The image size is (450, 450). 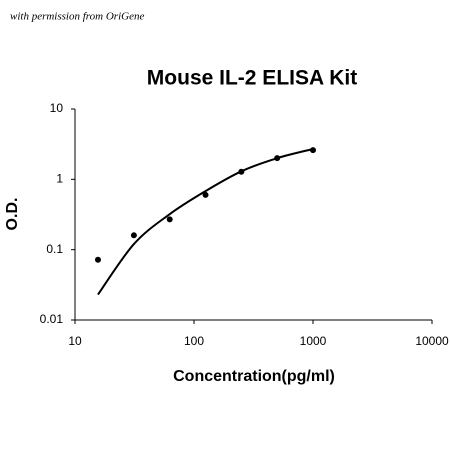 I want to click on y-tick-label: 10, so click(x=57, y=108).